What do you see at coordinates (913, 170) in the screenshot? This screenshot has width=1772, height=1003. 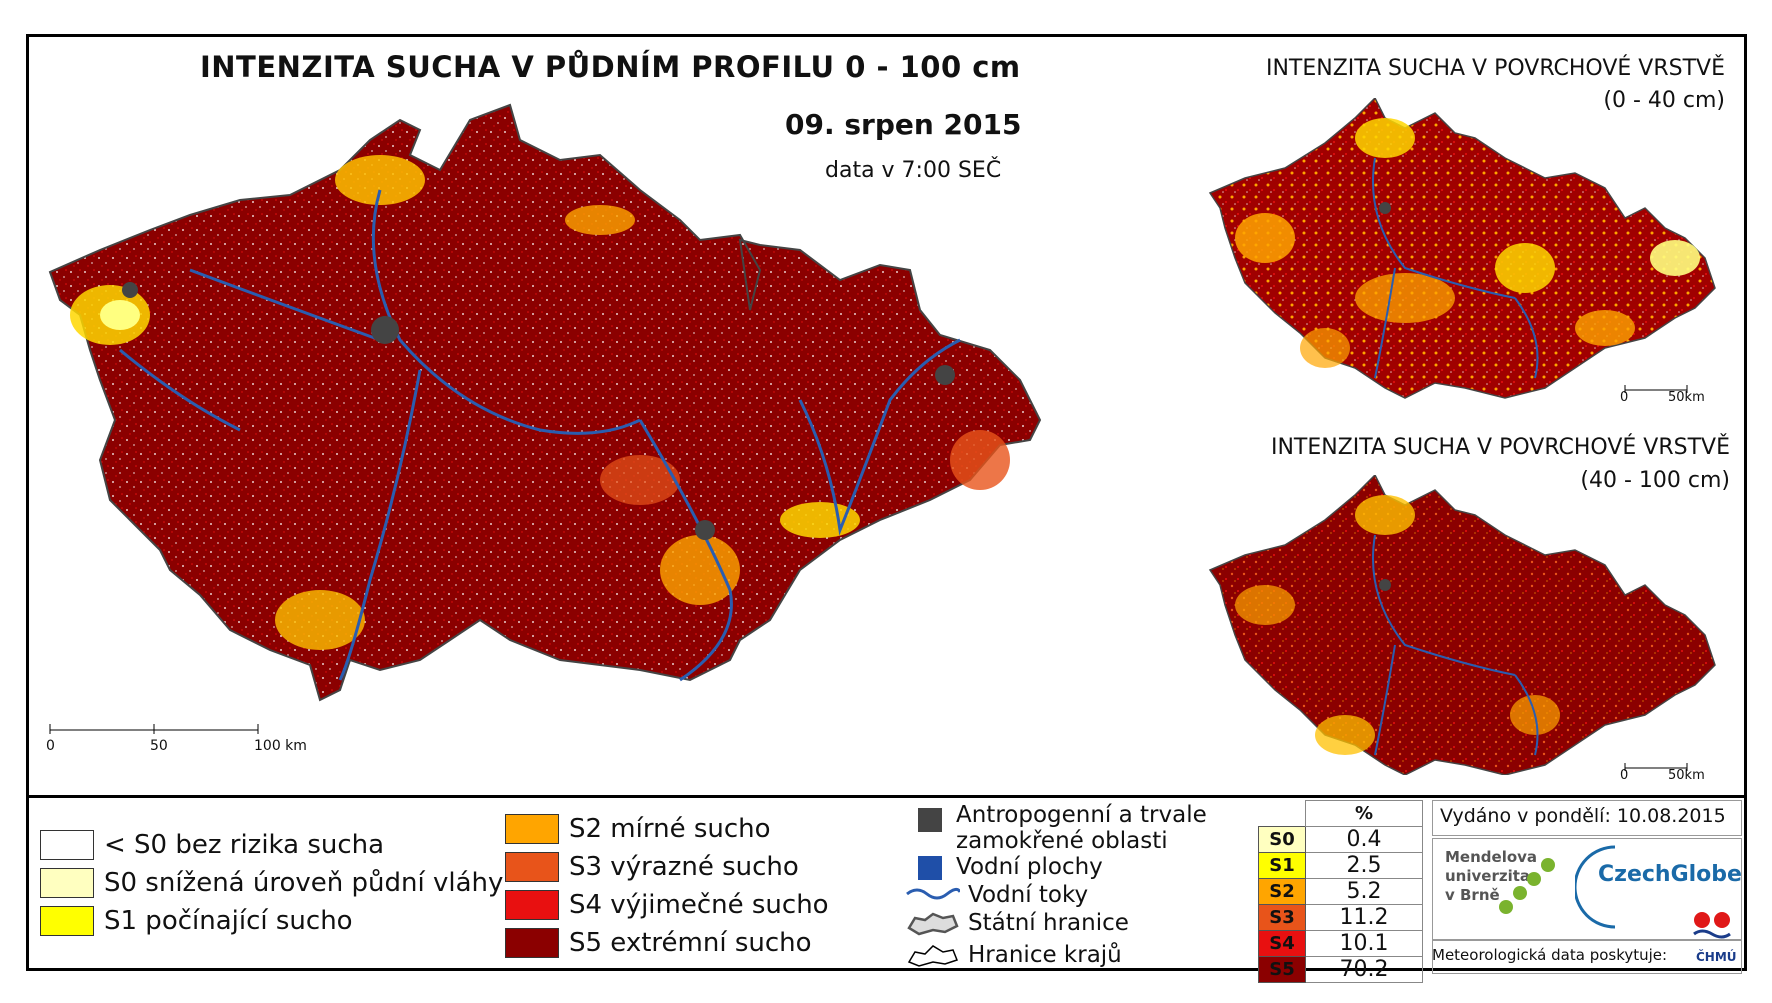 I see `data-time: data v 7:00 SEČ` at bounding box center [913, 170].